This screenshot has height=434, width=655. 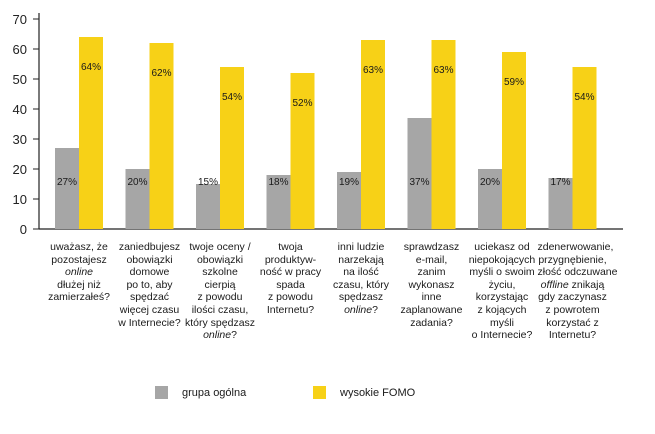 What do you see at coordinates (560, 182) in the screenshot?
I see `data-label-grupa-ogolna-8: 17%` at bounding box center [560, 182].